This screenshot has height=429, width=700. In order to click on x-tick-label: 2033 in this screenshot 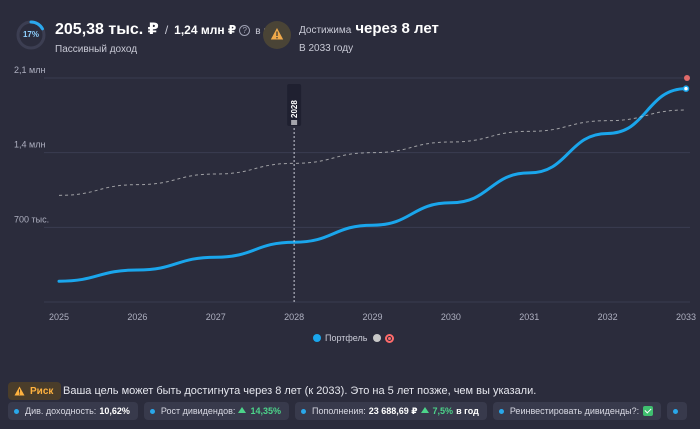, I will do `click(686, 317)`.